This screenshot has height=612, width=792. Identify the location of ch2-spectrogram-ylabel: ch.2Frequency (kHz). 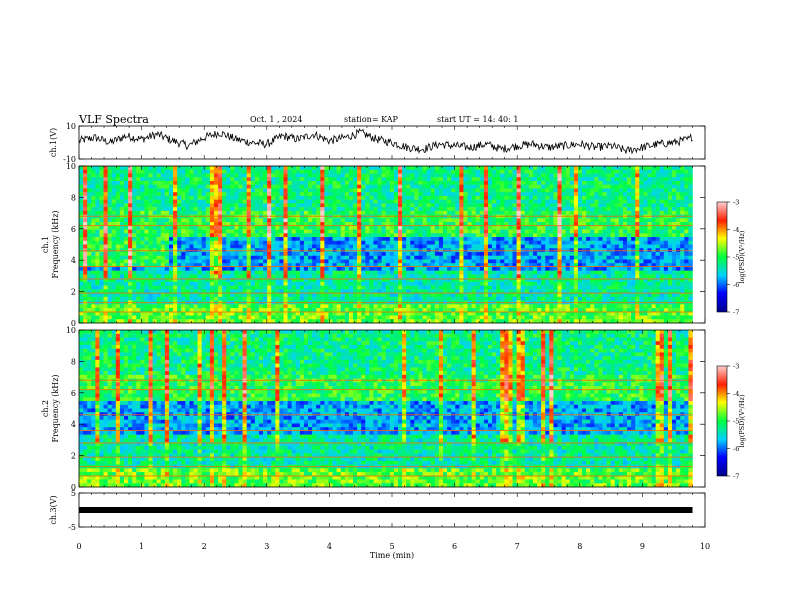
(50, 408).